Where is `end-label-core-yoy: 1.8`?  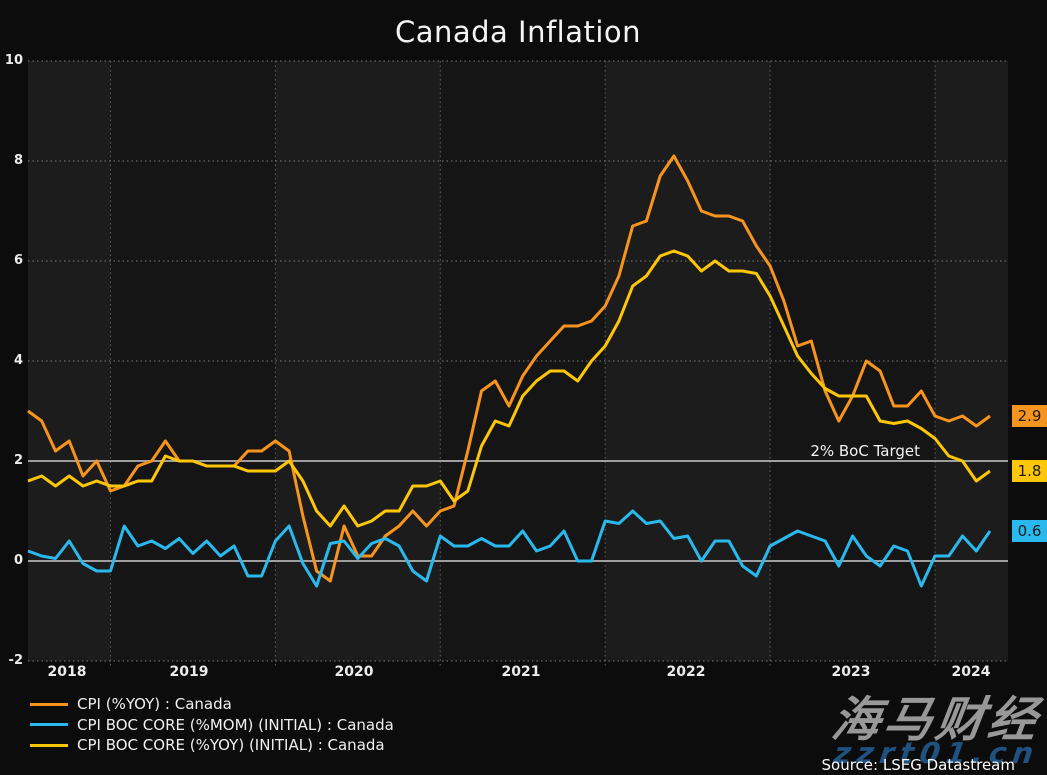 end-label-core-yoy: 1.8 is located at coordinates (1029, 471).